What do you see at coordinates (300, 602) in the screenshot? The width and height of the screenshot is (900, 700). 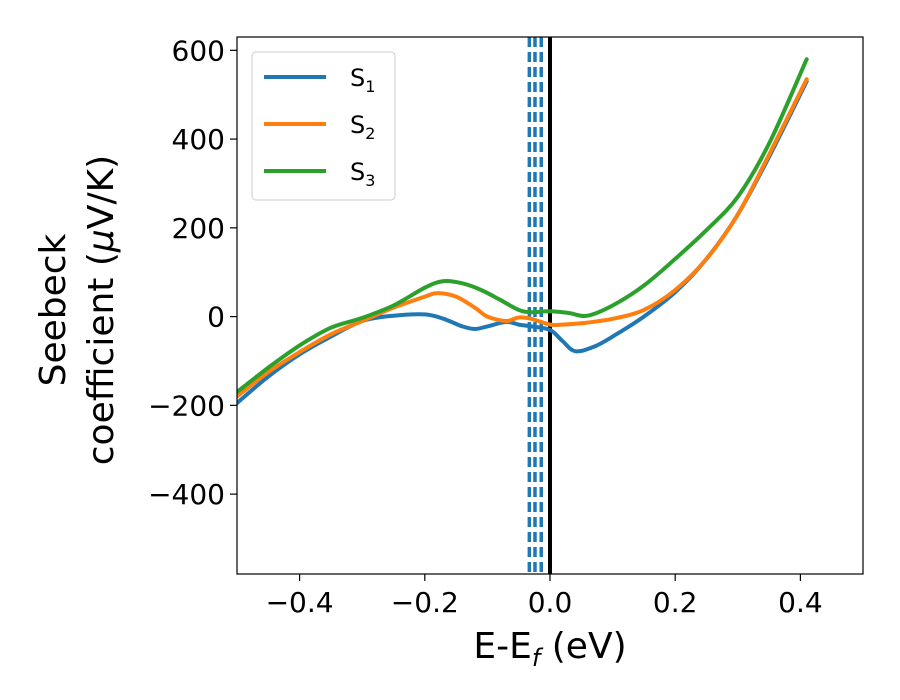 I see `x-tick-label: −0.4` at bounding box center [300, 602].